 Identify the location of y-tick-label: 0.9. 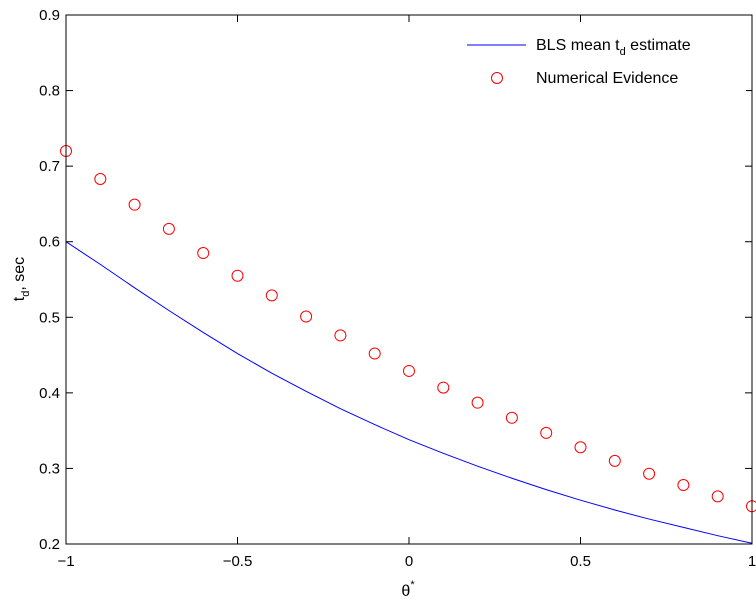
(49, 15).